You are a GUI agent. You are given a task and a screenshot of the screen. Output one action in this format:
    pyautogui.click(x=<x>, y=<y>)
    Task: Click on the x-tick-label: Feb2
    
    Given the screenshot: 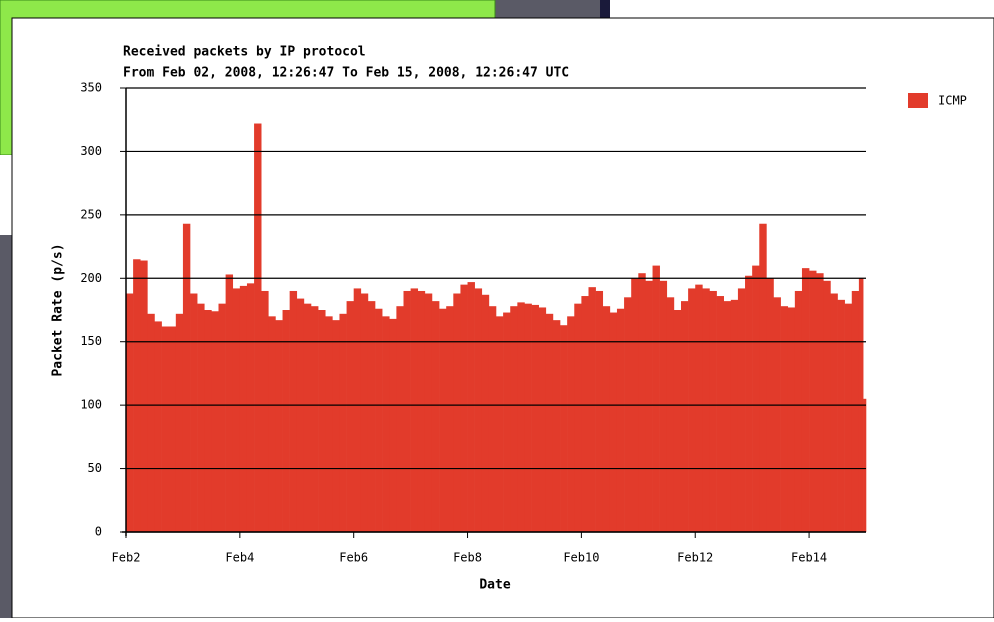 What is the action you would take?
    pyautogui.click(x=126, y=558)
    